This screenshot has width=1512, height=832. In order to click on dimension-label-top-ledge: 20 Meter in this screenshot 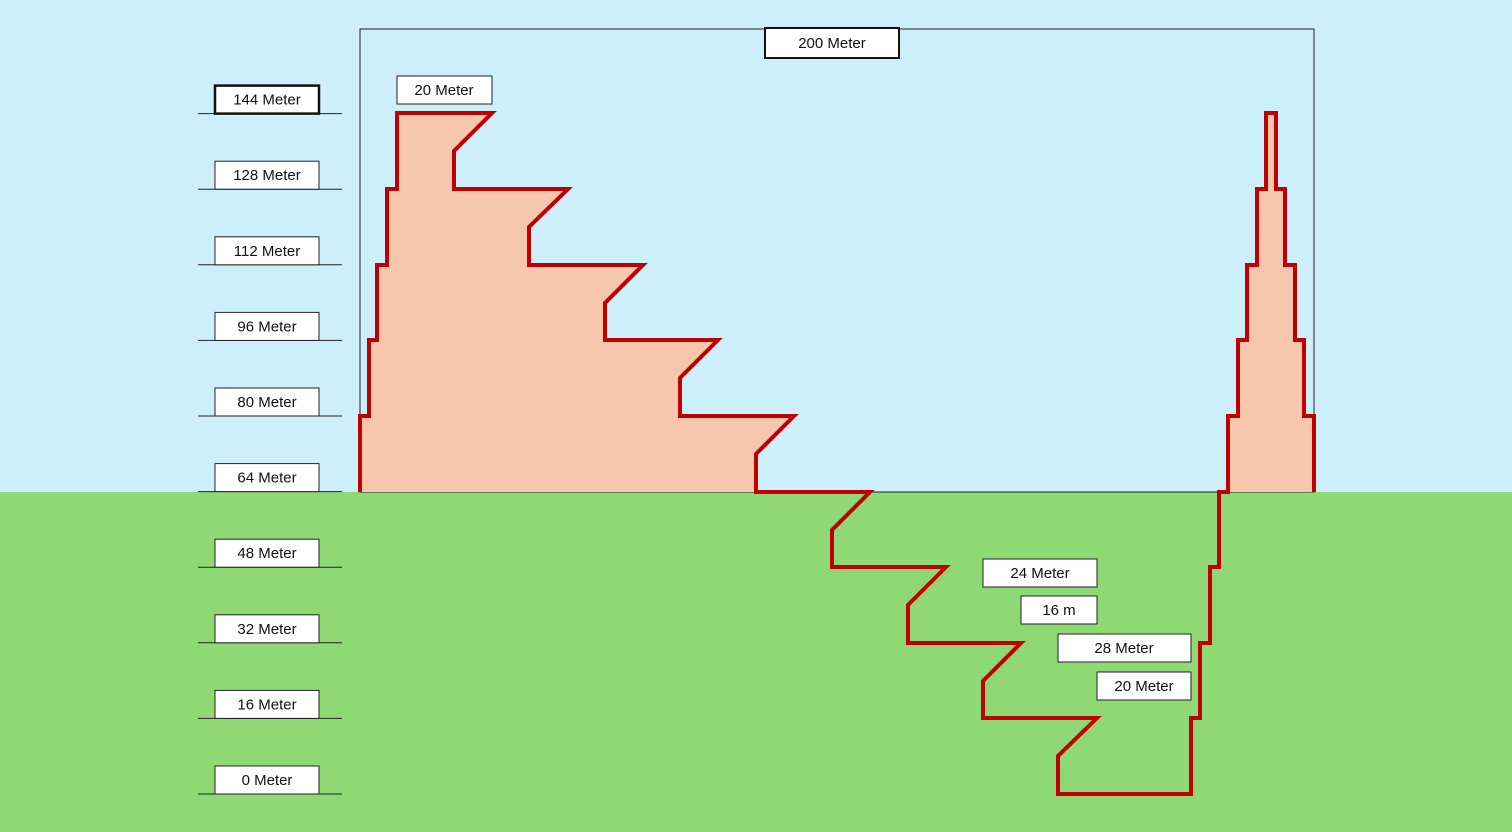, I will do `click(444, 90)`.